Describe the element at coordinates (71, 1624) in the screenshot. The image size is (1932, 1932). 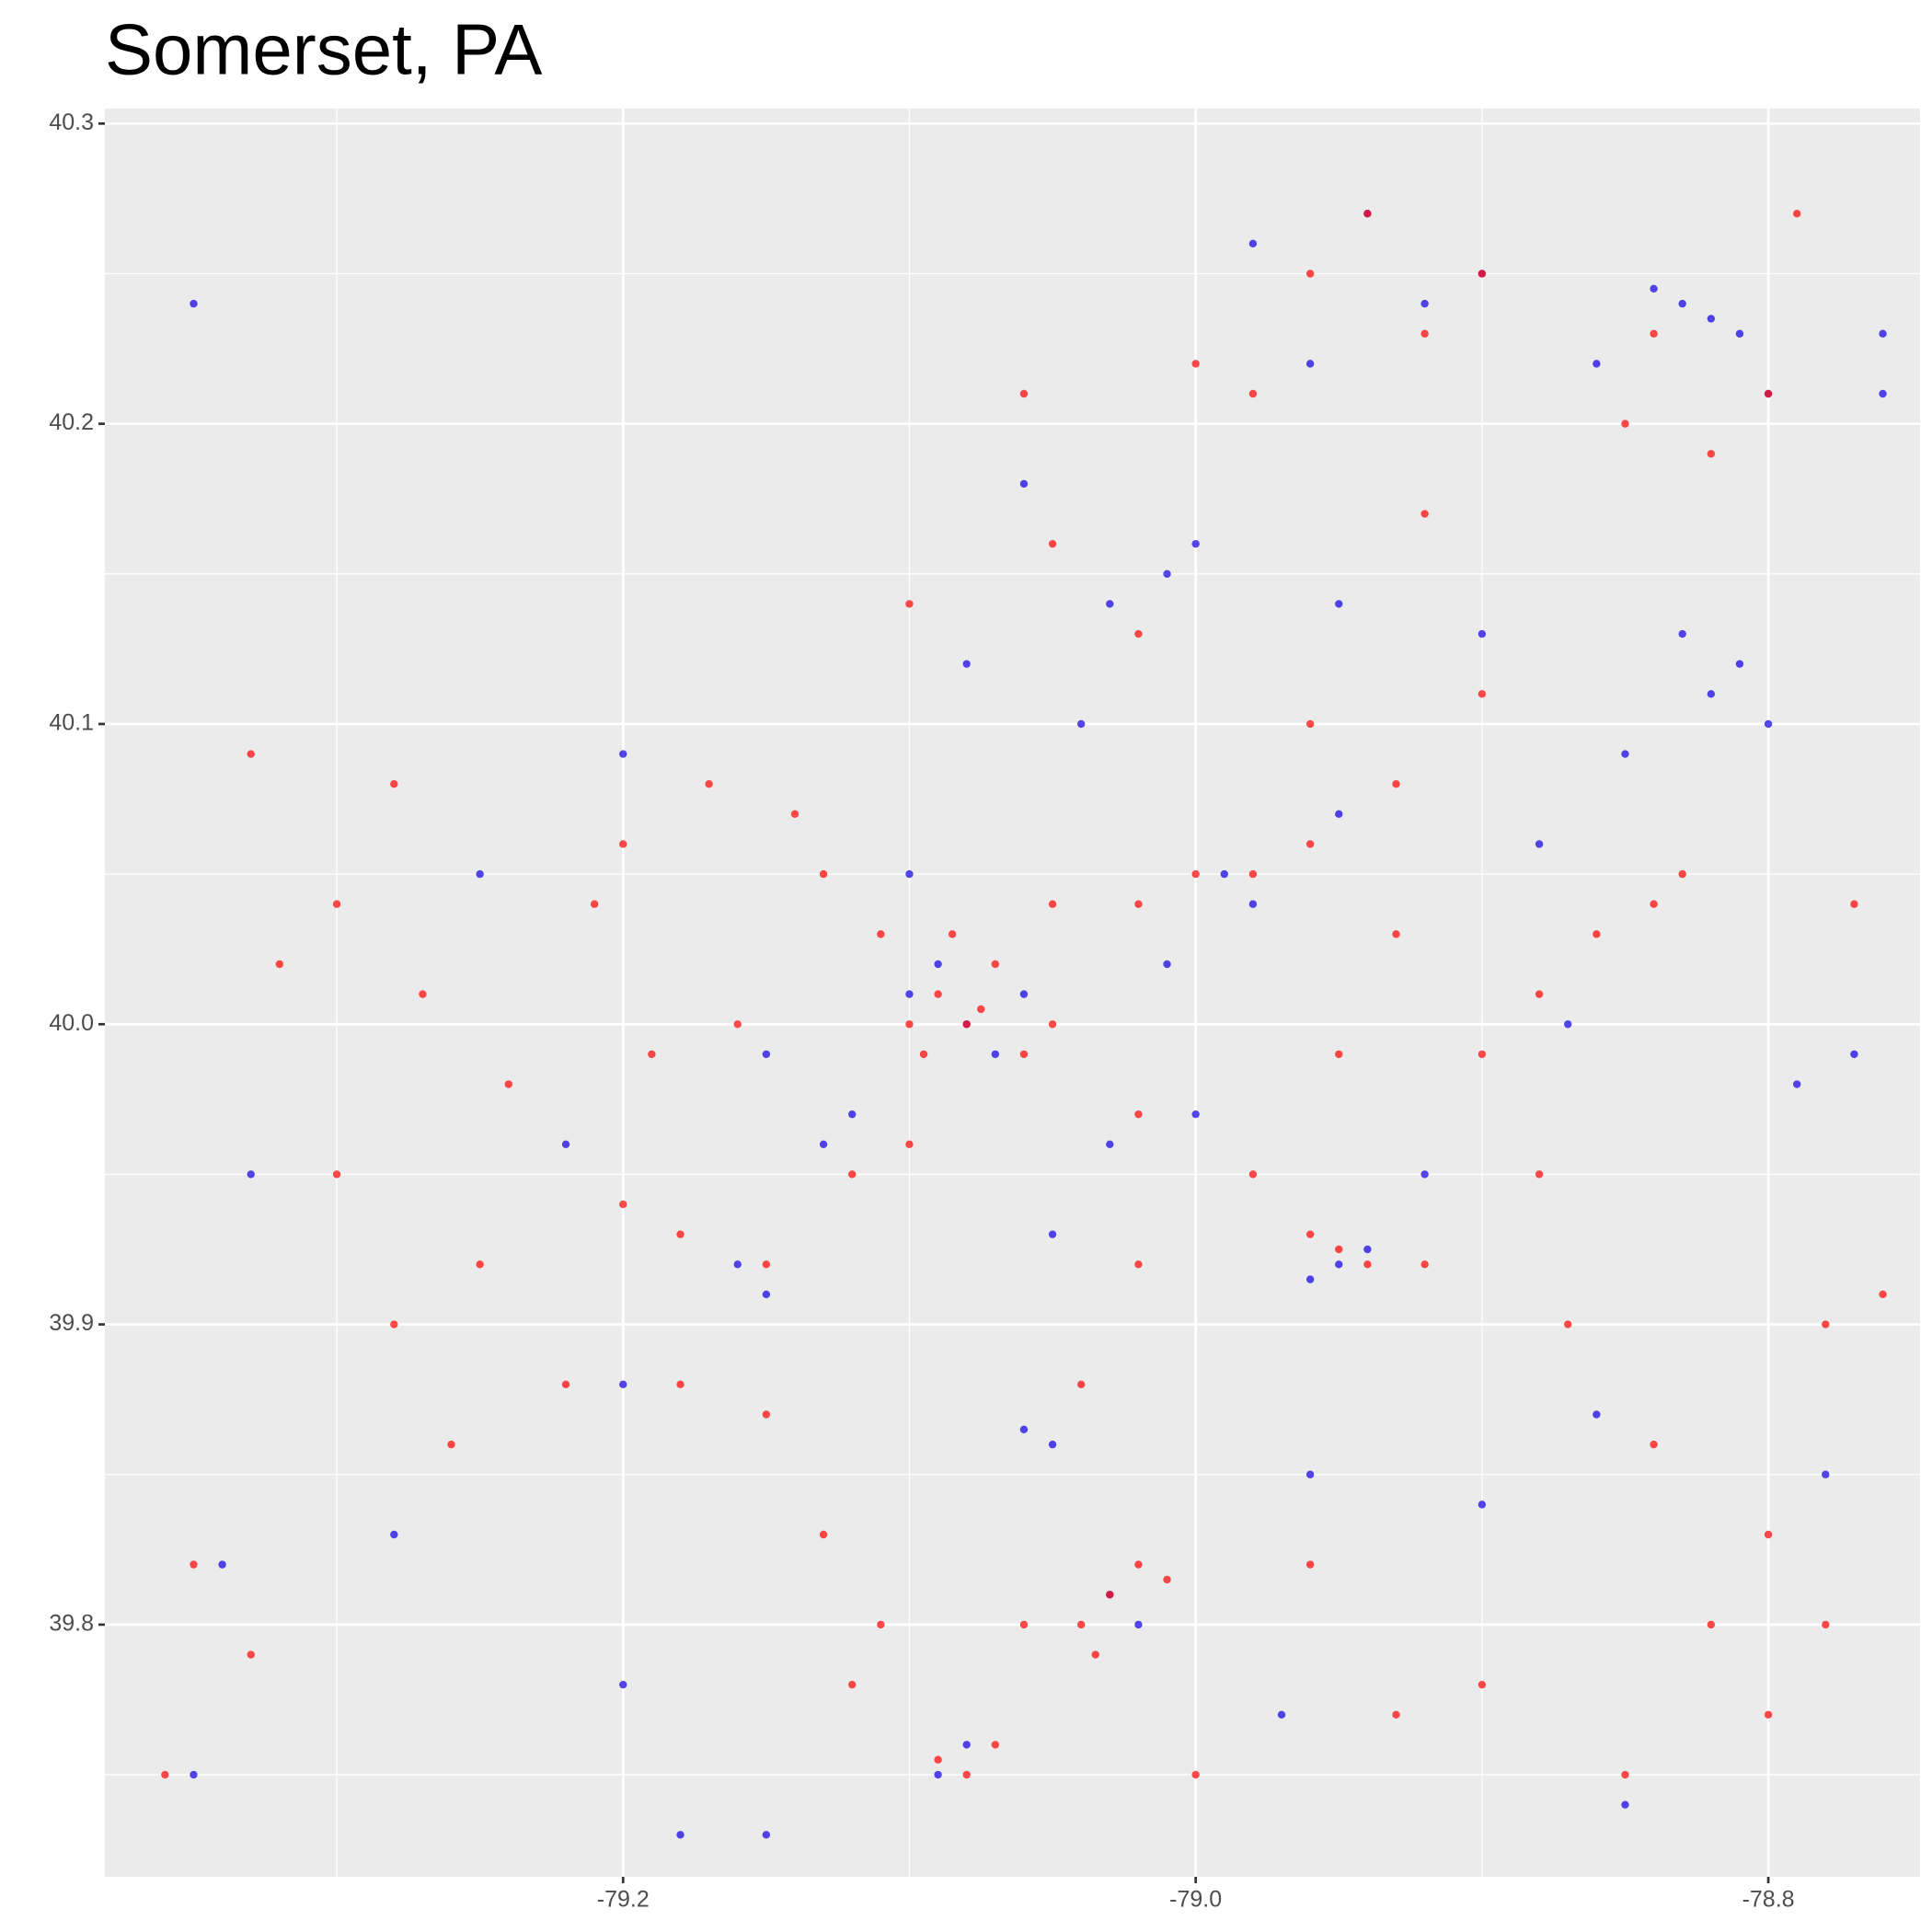
I see `y-tick-label: 39.8` at that location.